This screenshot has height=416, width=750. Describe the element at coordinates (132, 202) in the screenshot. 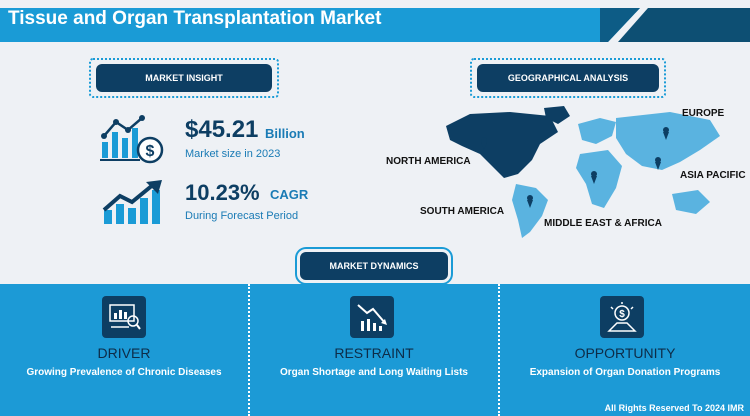

I see `growth-chart-icon` at that location.